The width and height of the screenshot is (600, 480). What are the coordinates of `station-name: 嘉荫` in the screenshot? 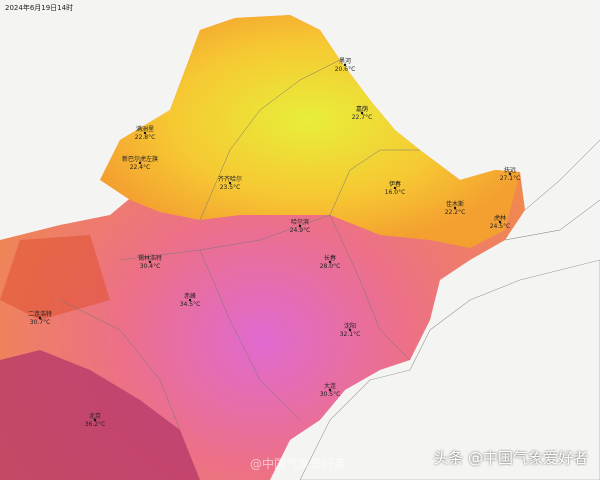 It's located at (362, 109).